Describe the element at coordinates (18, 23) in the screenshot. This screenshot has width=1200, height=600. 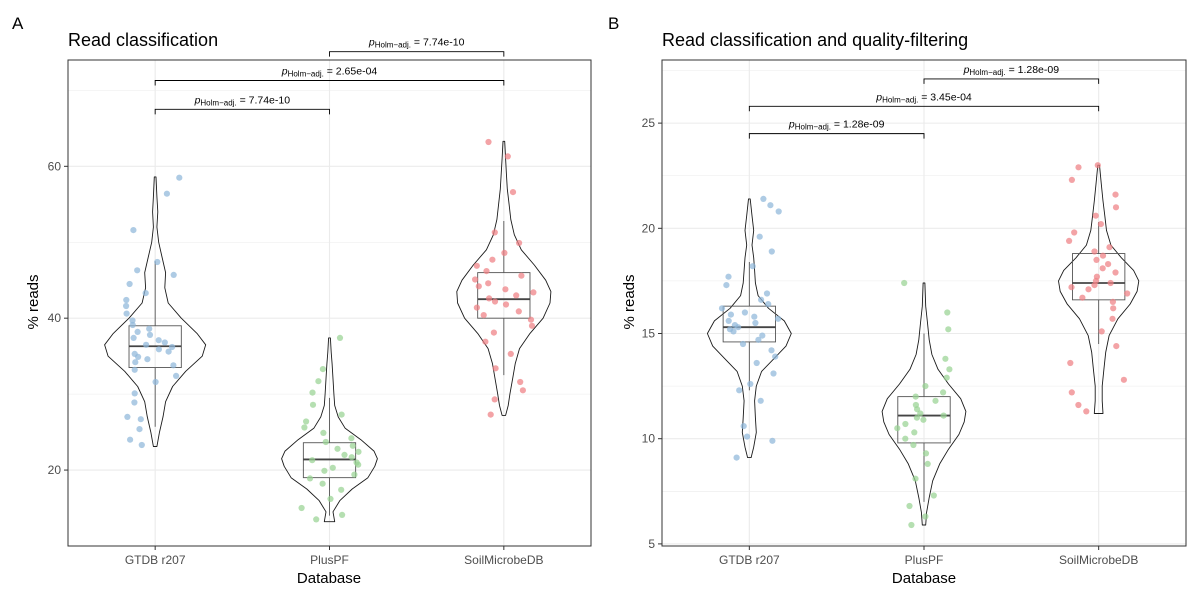
I see `panel-label: A` at that location.